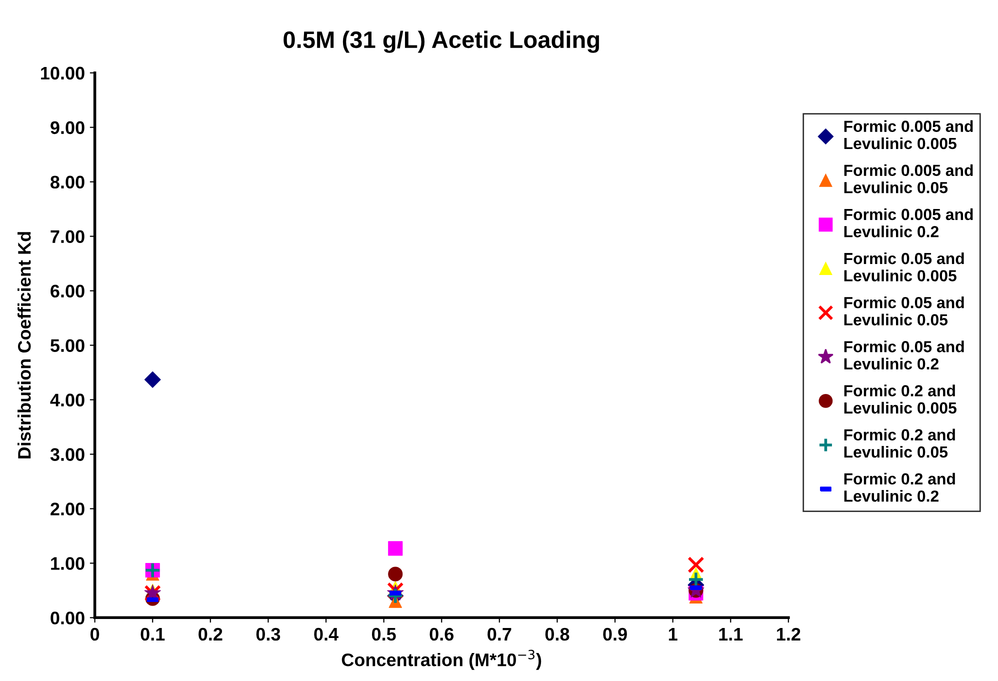 This screenshot has width=998, height=681. I want to click on legend-label: Formic 0.05 and Levulinic 0.05, so click(904, 311).